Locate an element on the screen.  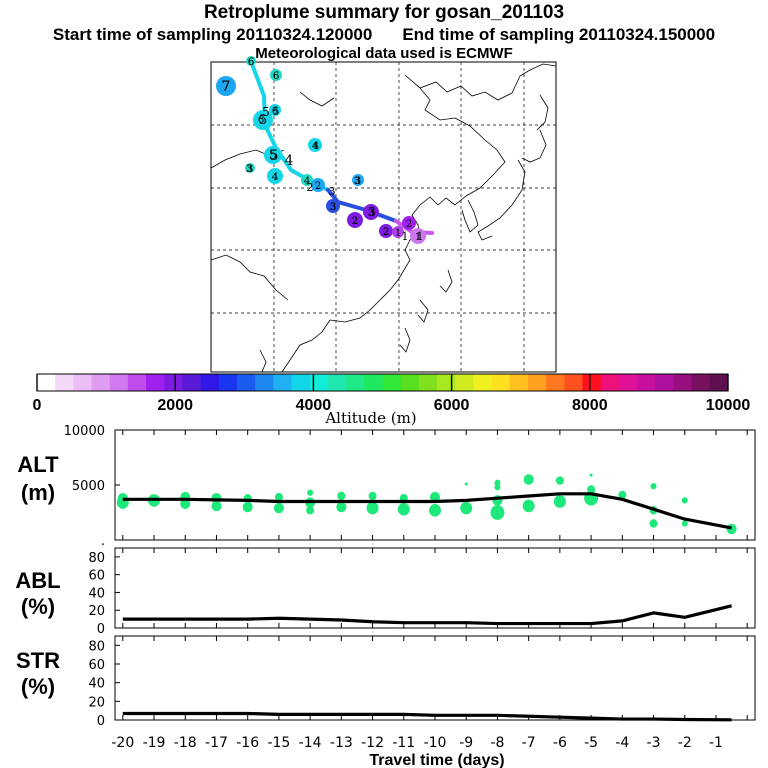
x-tick-label: -1 is located at coordinates (716, 743).